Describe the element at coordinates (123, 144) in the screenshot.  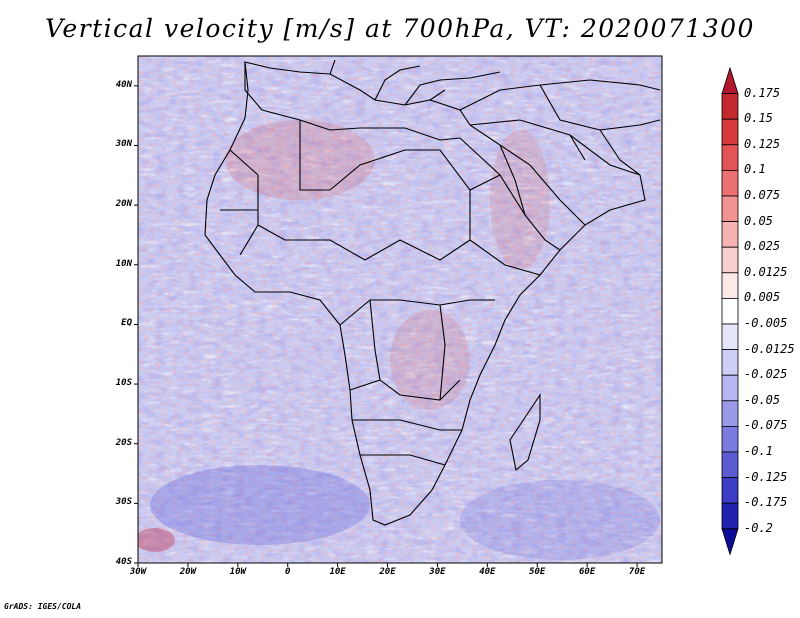
I see `lat-tick-label: 30N` at that location.